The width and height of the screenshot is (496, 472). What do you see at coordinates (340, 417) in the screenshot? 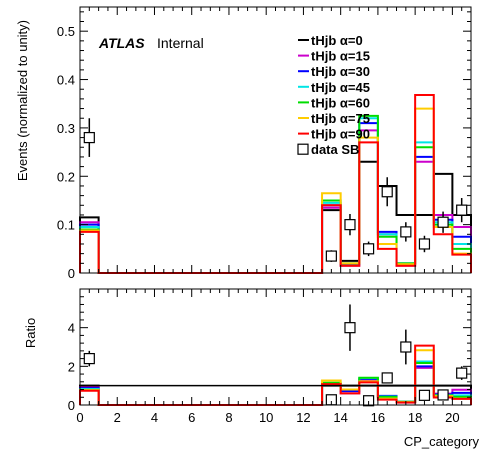
I see `ratio-x-tick-label: 14` at bounding box center [340, 417].